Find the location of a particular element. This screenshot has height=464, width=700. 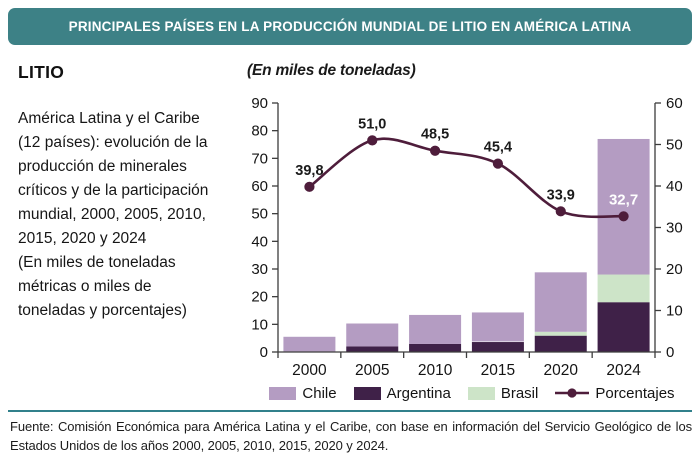

bar-chile-2010 is located at coordinates (435, 329).